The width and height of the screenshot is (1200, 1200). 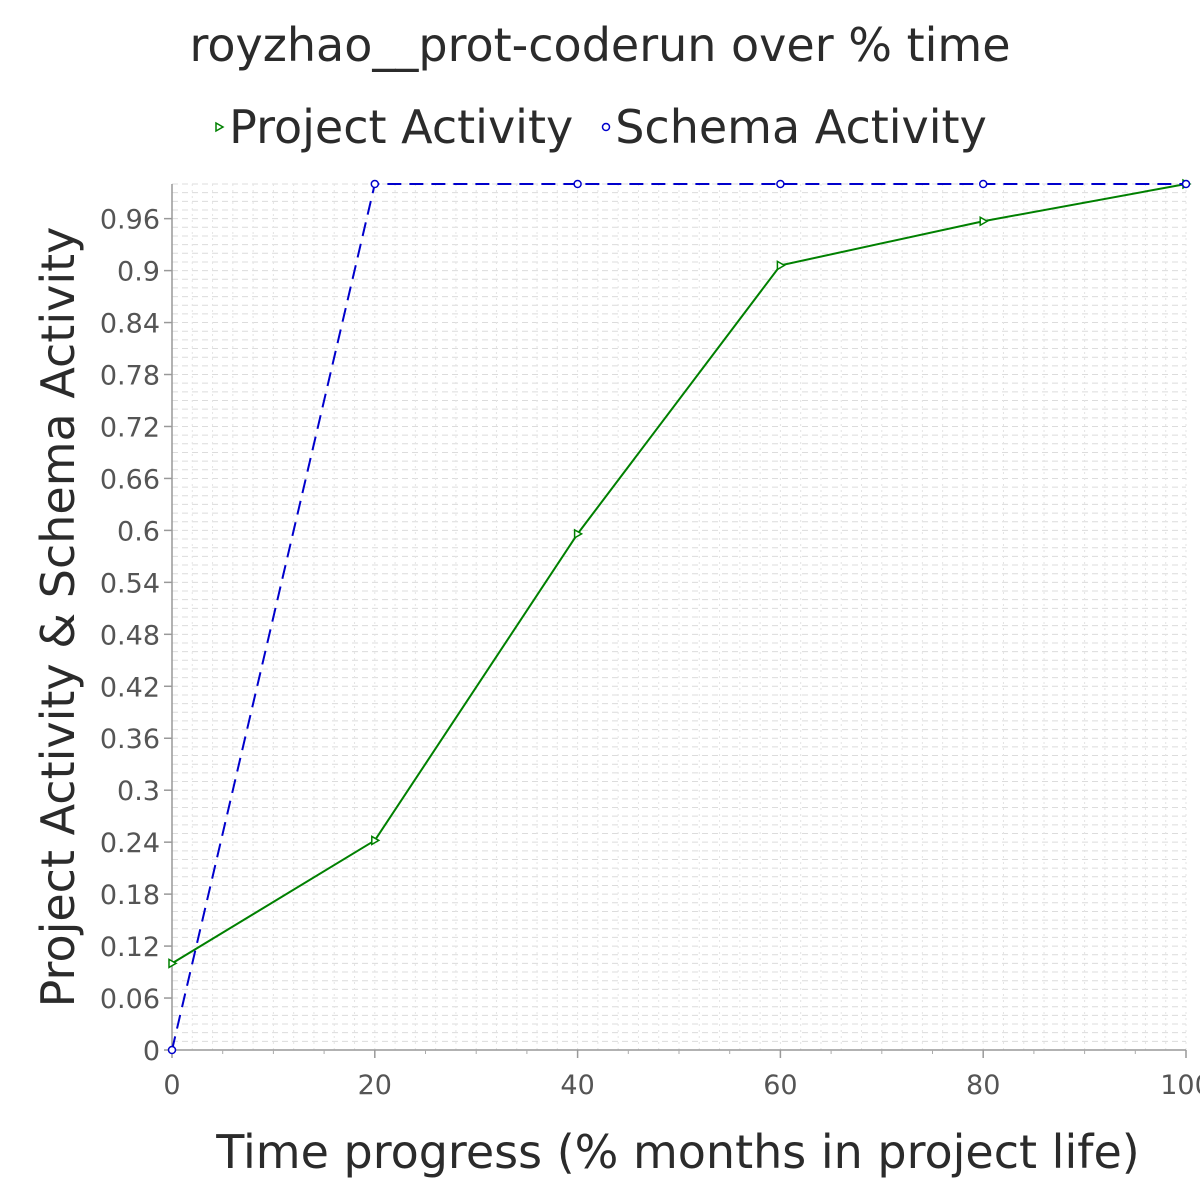 I want to click on legend: Project Activity Schema Activity, so click(x=600, y=127).